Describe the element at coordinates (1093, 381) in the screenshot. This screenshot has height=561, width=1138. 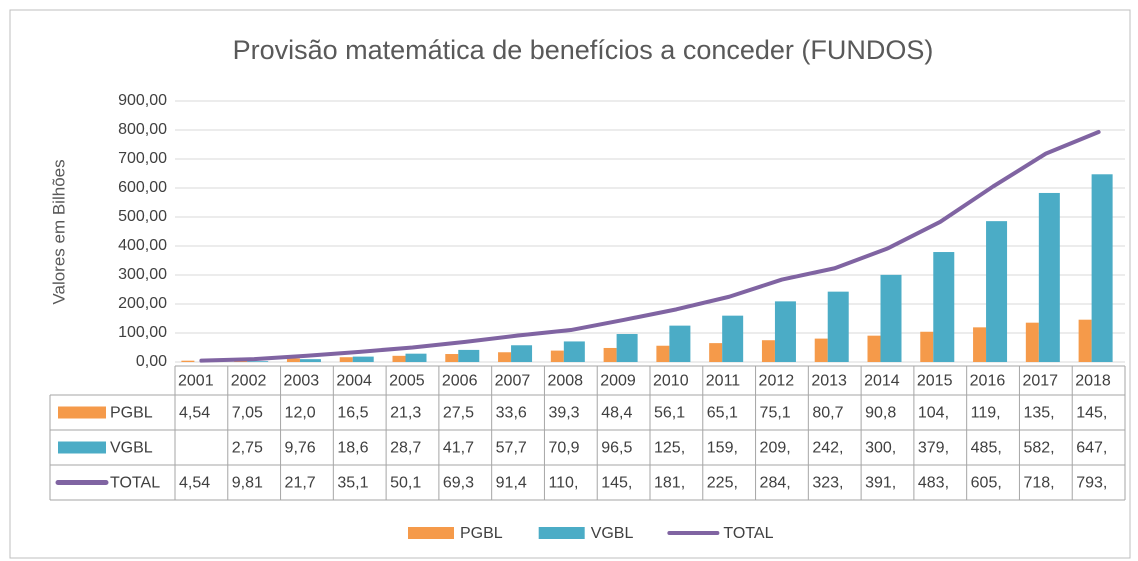
I see `x-tick-label: 2018` at that location.